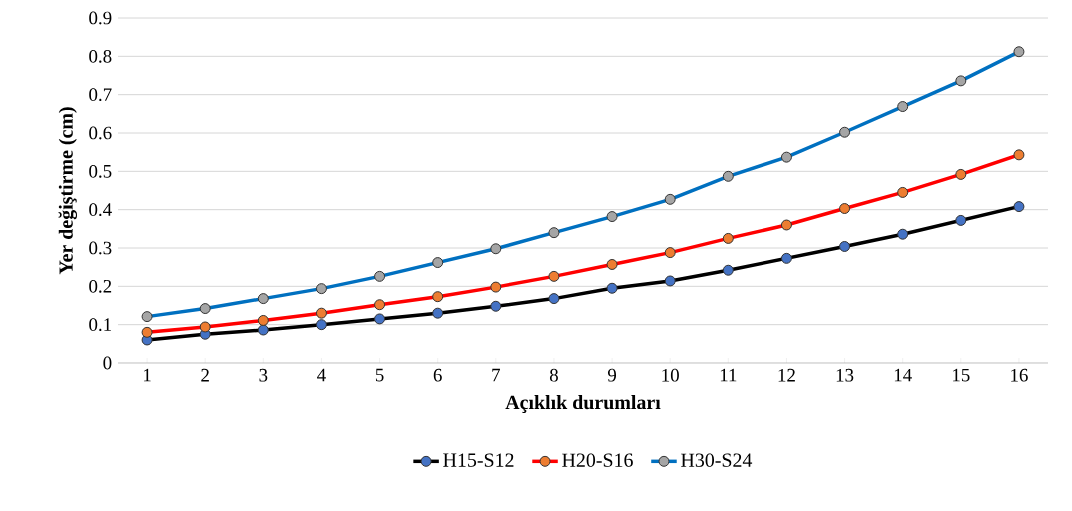  What do you see at coordinates (147, 375) in the screenshot?
I see `x-tick-label: 1` at bounding box center [147, 375].